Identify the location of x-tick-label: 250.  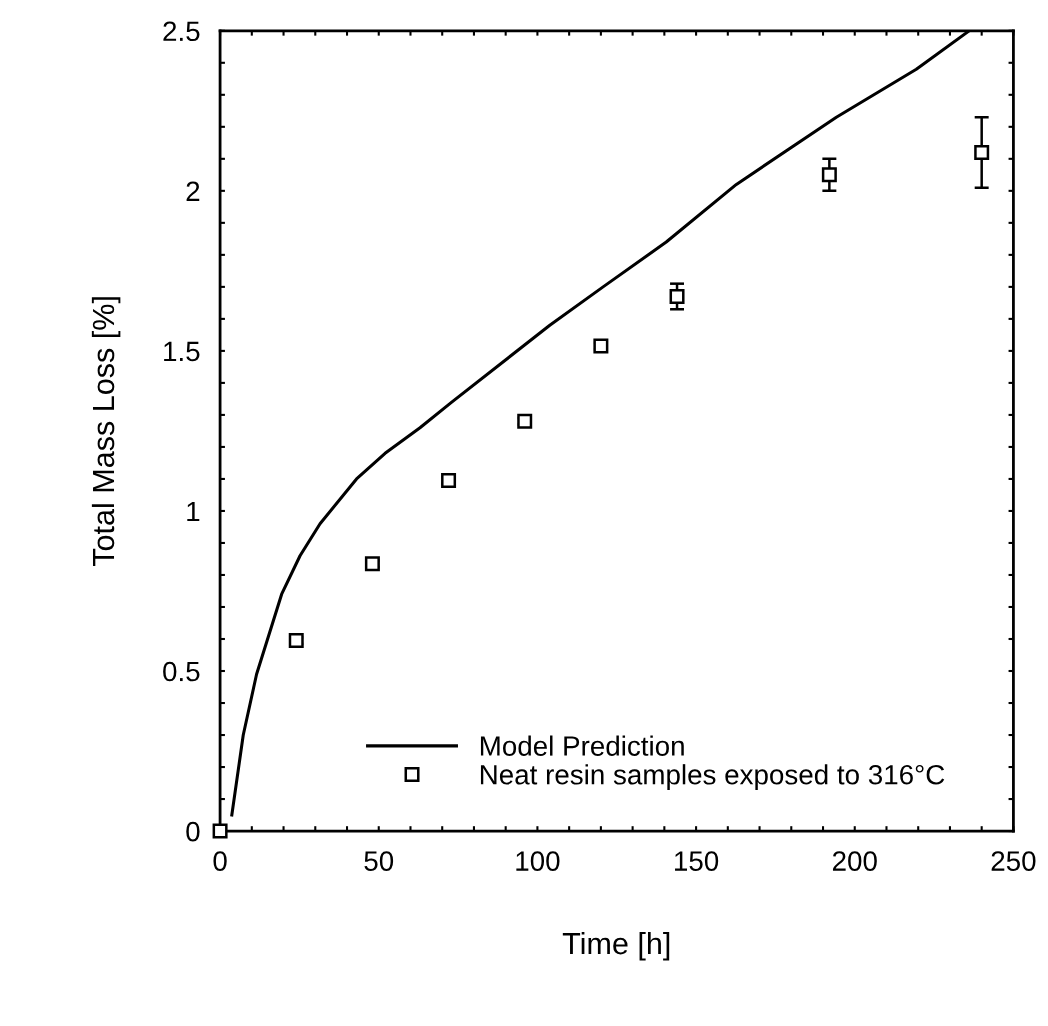
(1013, 861).